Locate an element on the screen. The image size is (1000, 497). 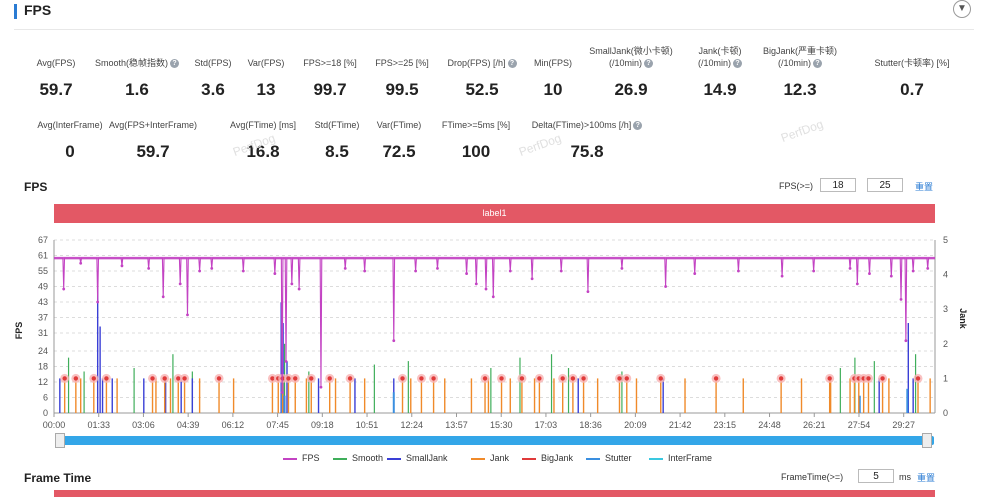
y-left-tick-label: 31 is located at coordinates (43, 333).